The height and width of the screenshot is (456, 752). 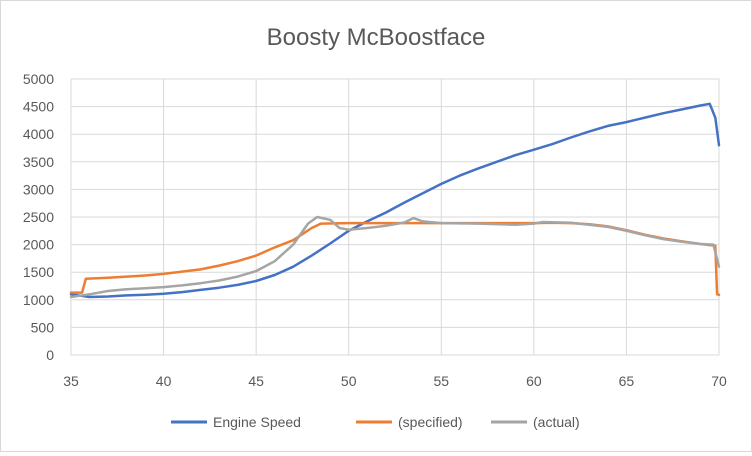 What do you see at coordinates (376, 37) in the screenshot?
I see `chart-title: Boosty McBoostface` at bounding box center [376, 37].